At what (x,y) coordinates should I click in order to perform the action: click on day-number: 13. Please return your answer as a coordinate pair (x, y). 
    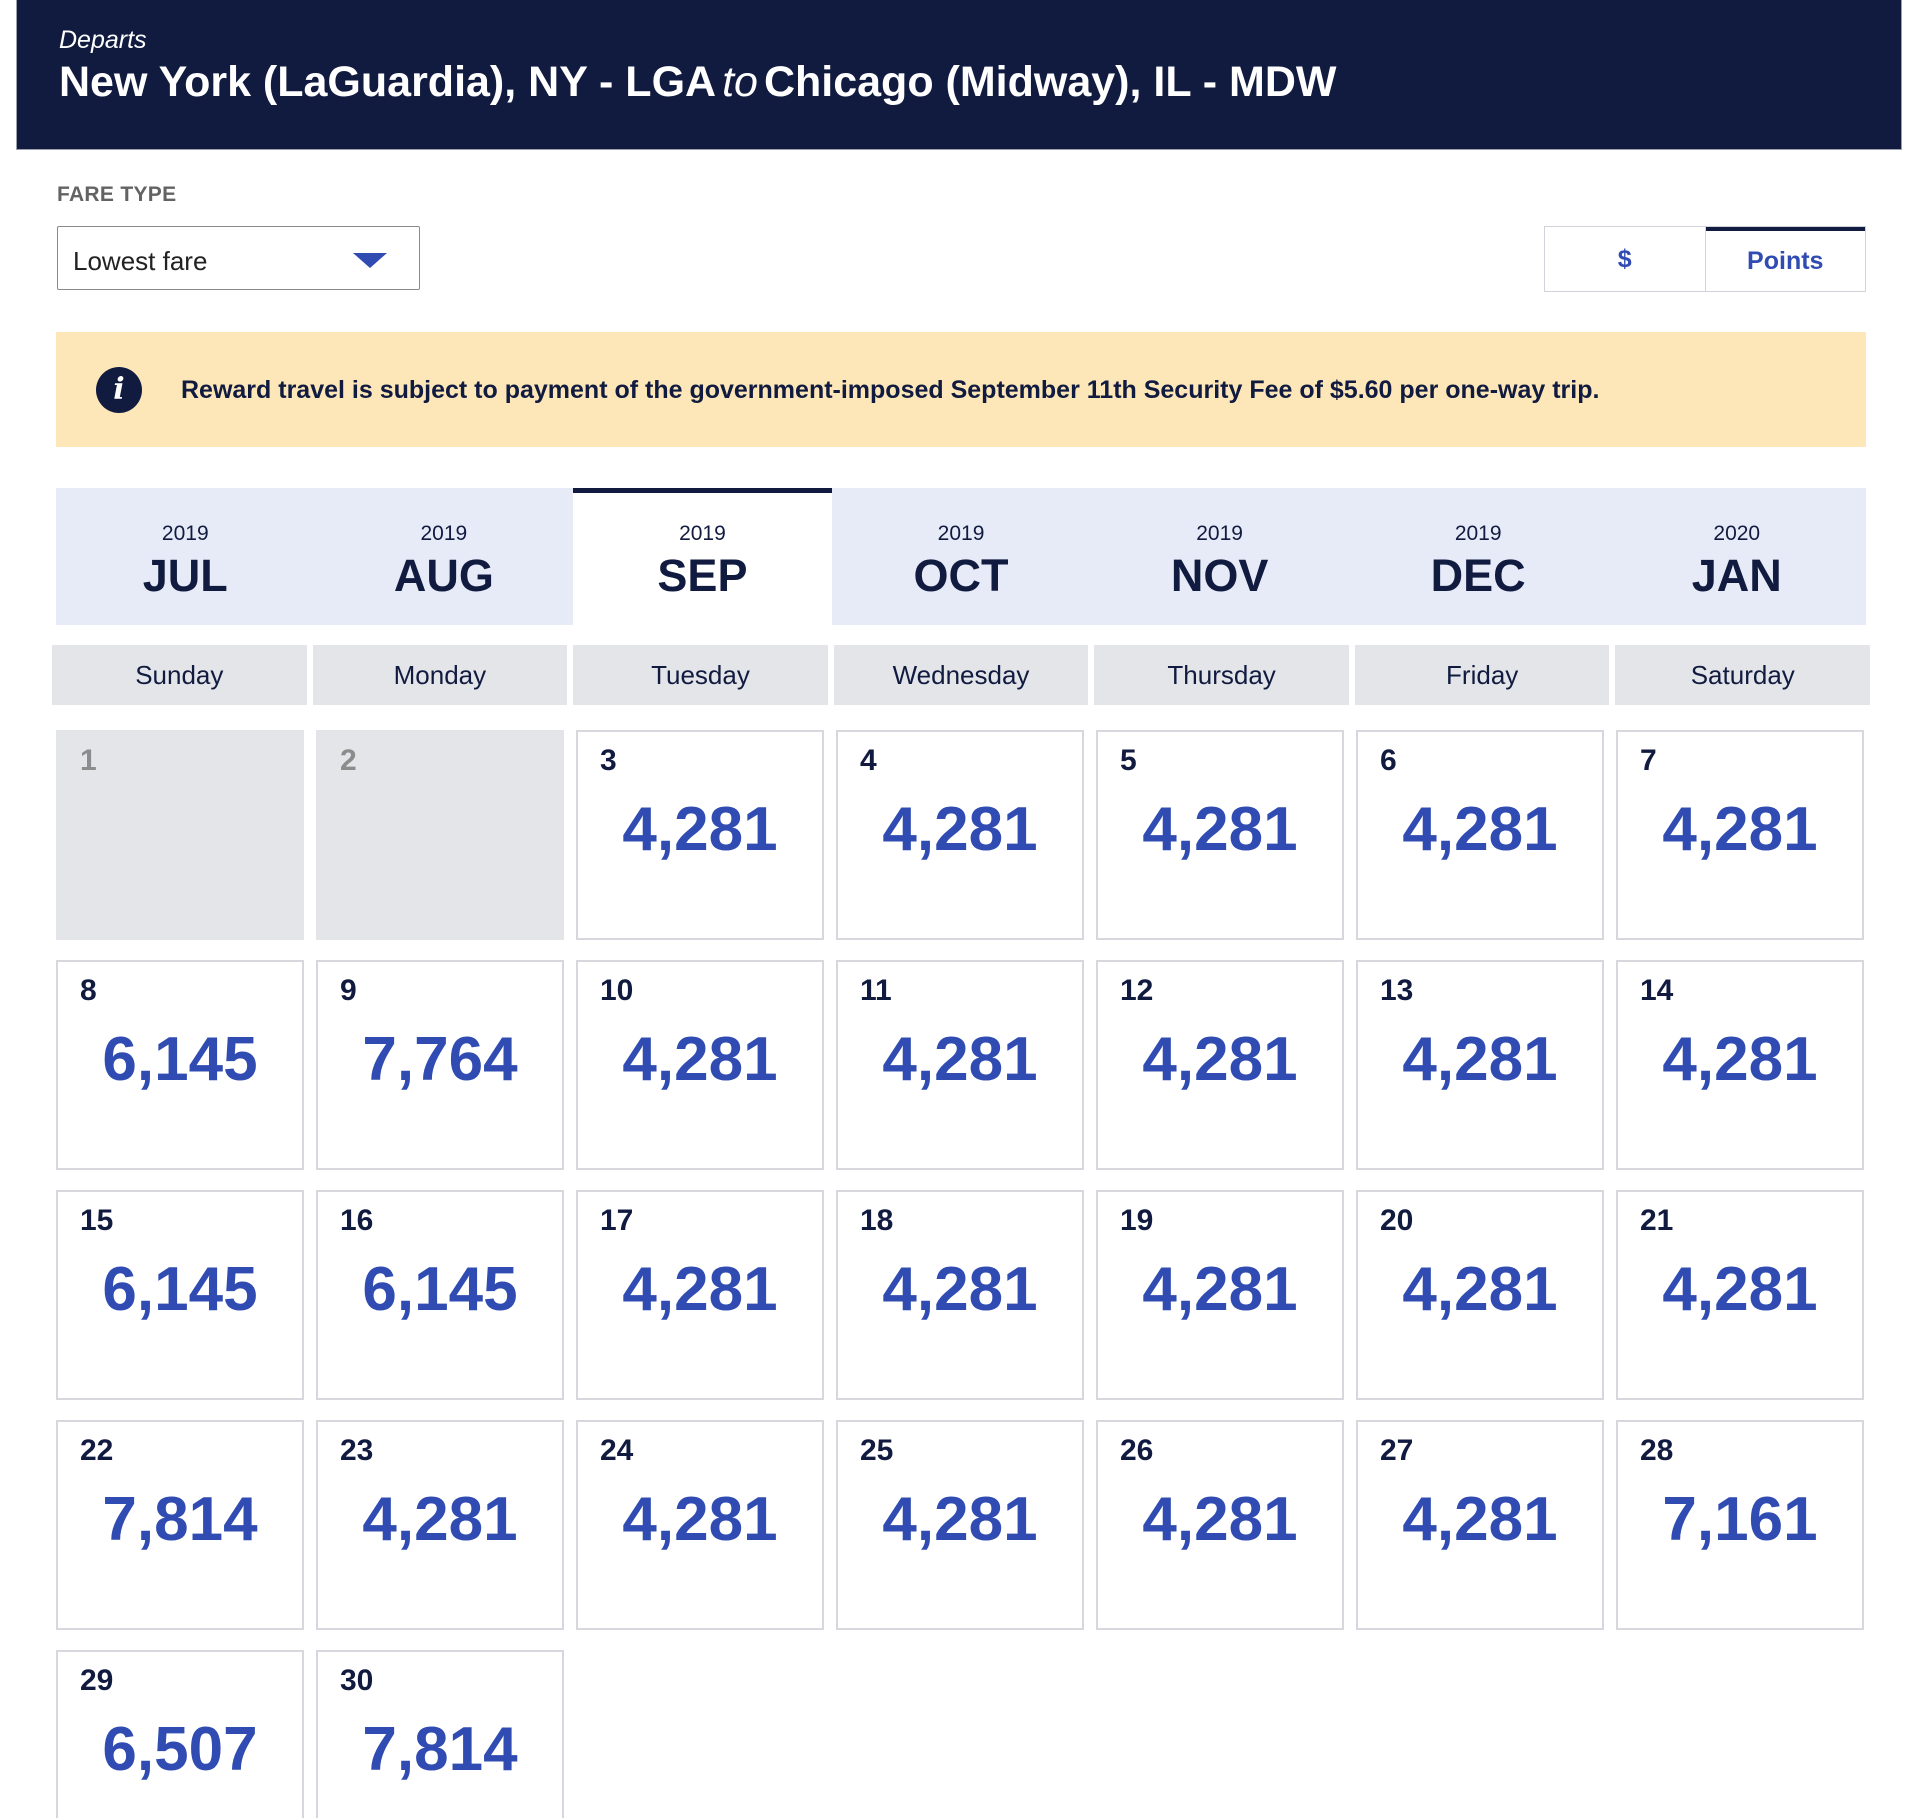
    Looking at the image, I should click on (1397, 990).